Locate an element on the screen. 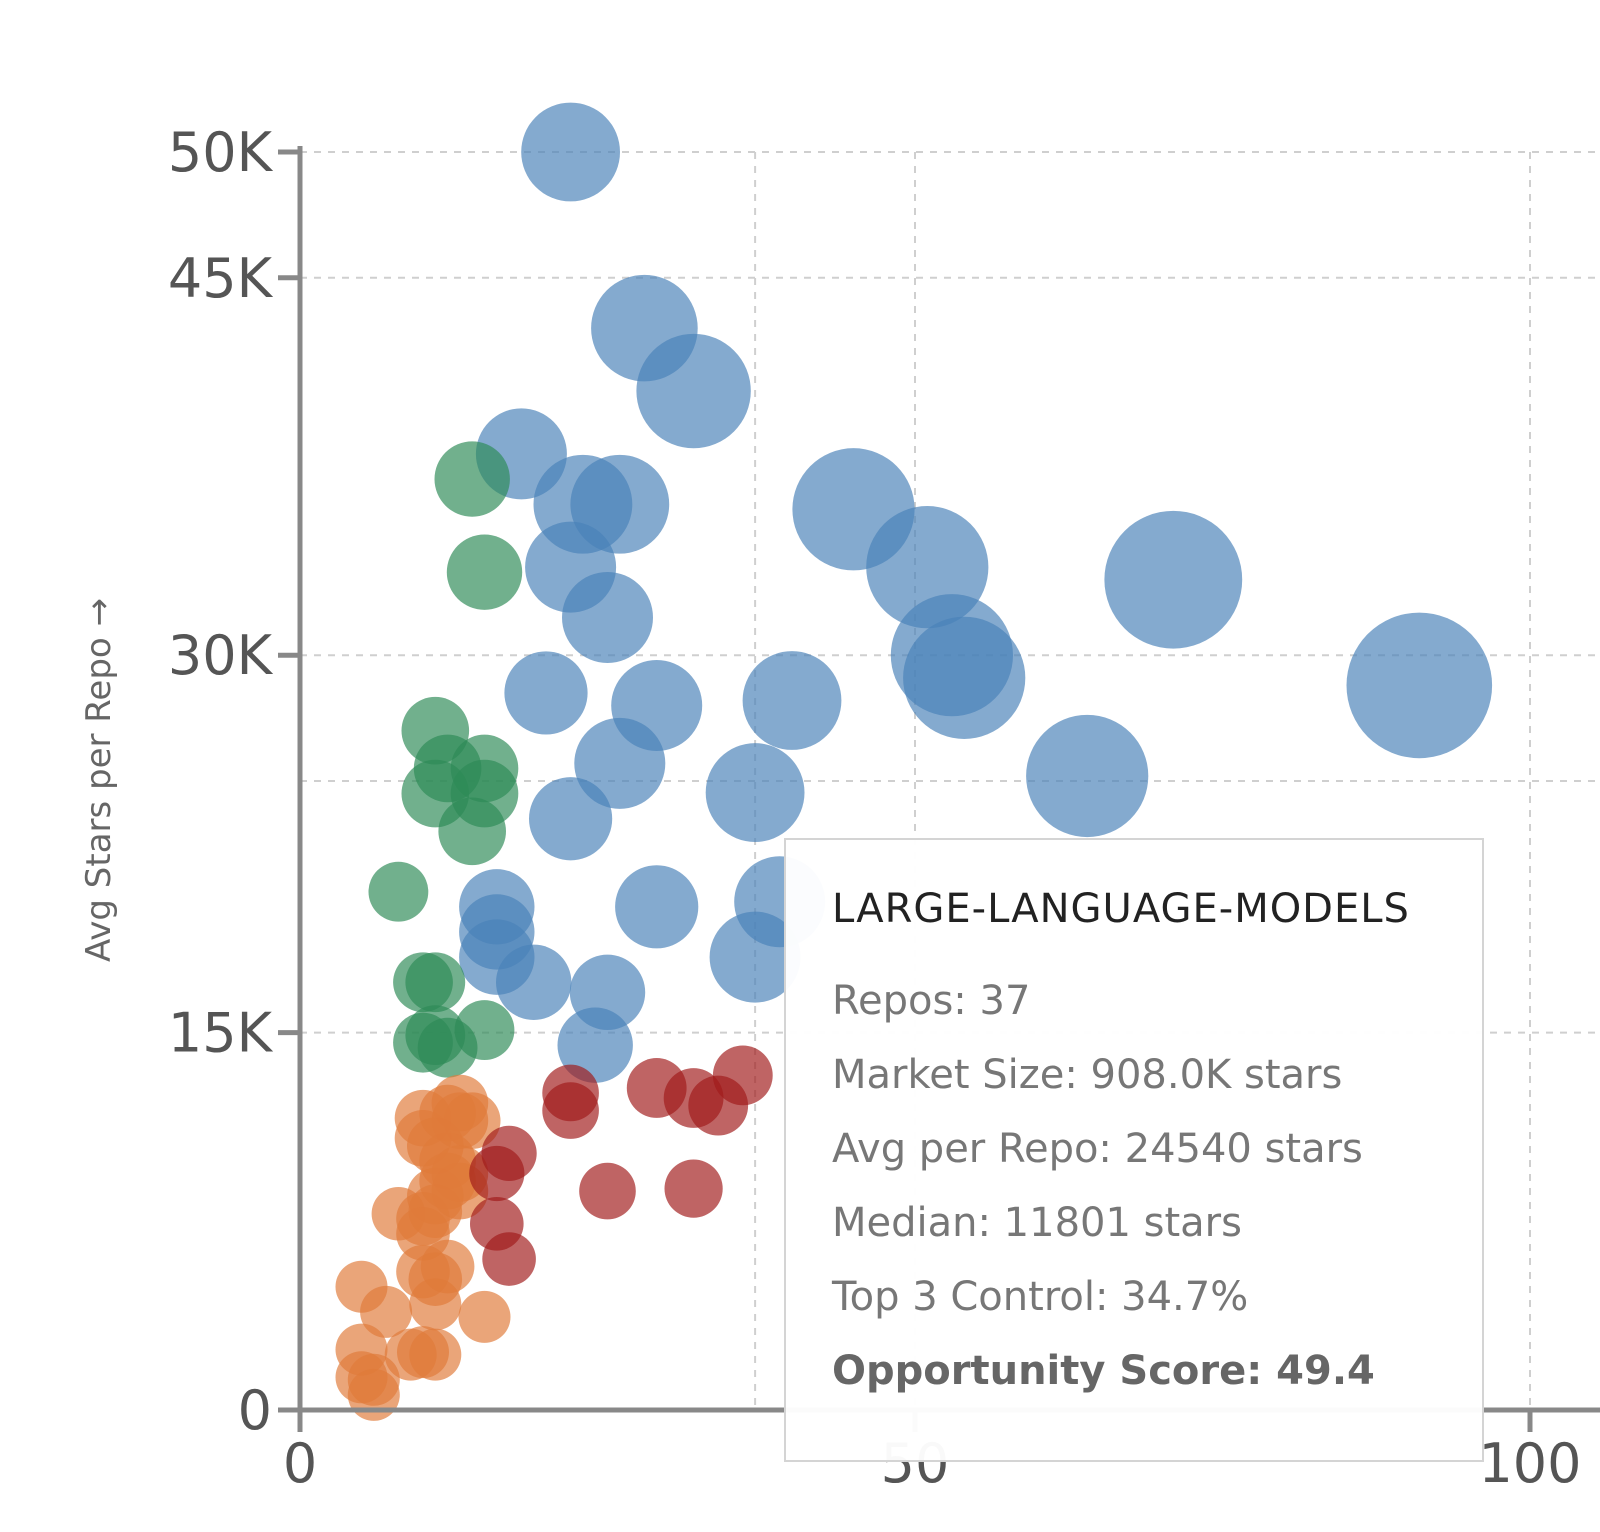 This screenshot has height=1532, width=1600. y-tick-label: 50K is located at coordinates (221, 152).